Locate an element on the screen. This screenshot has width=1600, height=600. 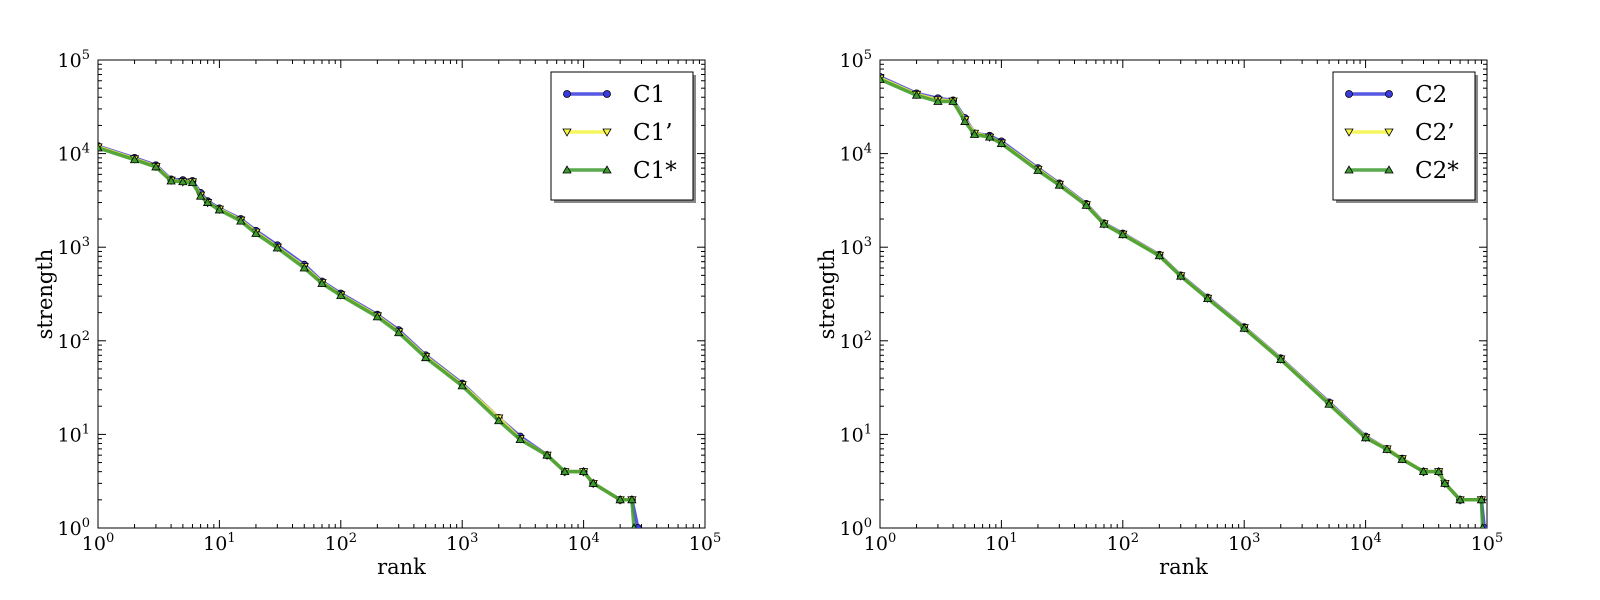
legend-item: C2 is located at coordinates (1396, 95).